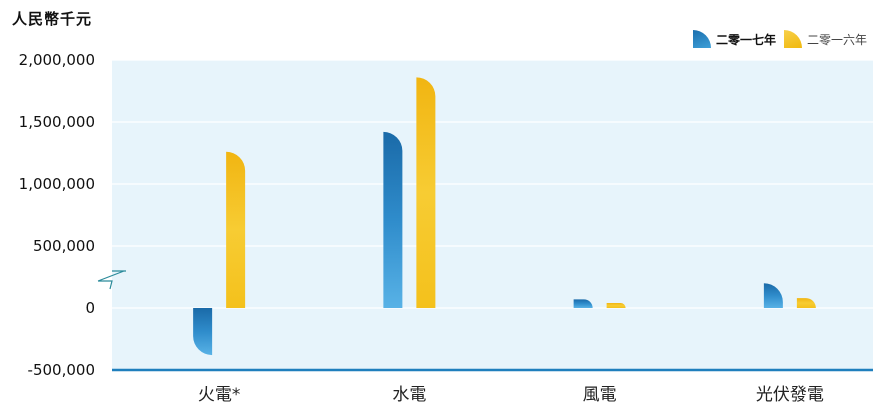 The image size is (873, 408). Describe the element at coordinates (745, 39) in the screenshot. I see `legend-label-2017: 二零一七年` at that location.